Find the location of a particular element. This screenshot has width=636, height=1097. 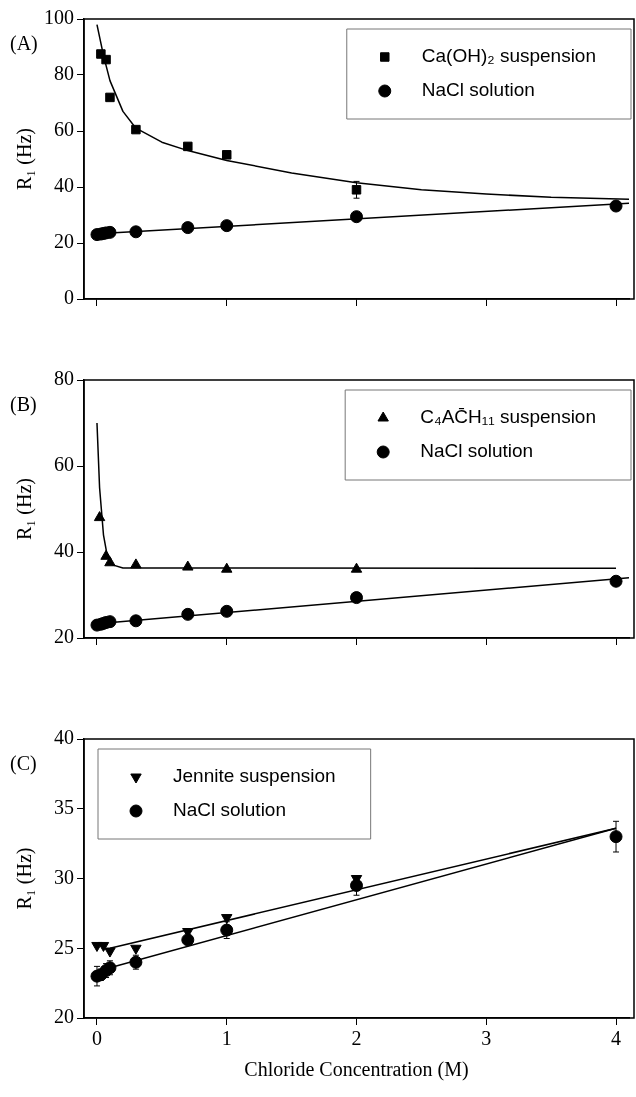

x-tick-label: 2 is located at coordinates (356, 1038).